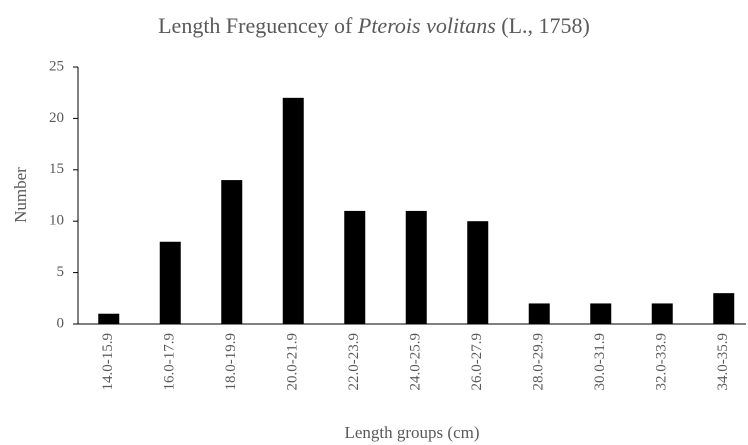  I want to click on x-tick-label: 16.0-17.9, so click(170, 362).